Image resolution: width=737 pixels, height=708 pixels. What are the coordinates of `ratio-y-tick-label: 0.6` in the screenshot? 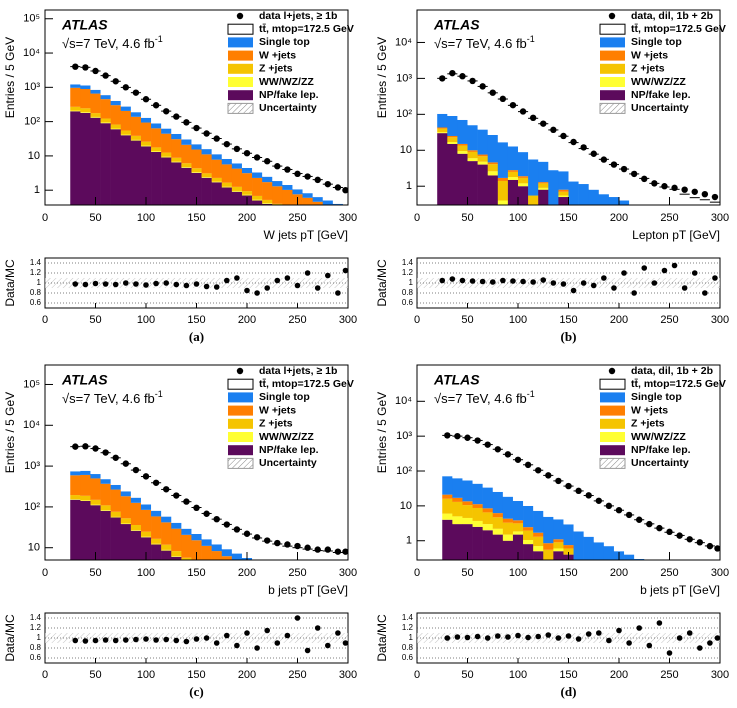 It's located at (36, 657).